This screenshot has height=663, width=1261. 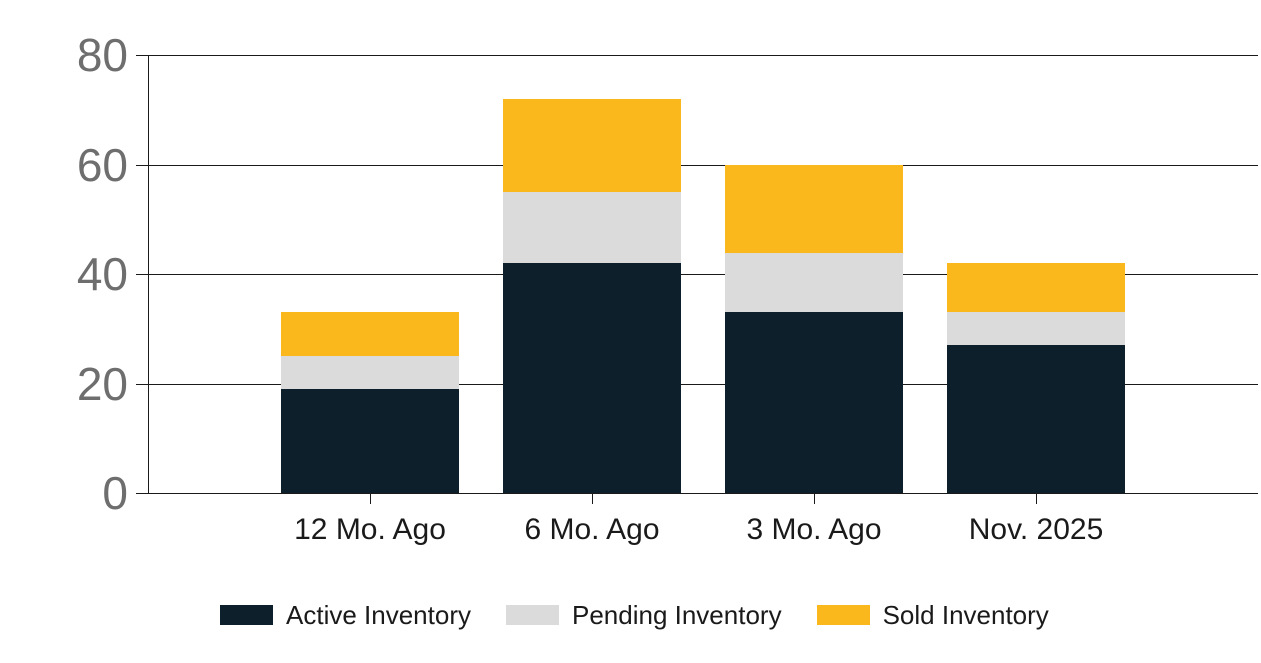 What do you see at coordinates (814, 529) in the screenshot?
I see `x-axis-category-label: 3 Mo. Ago` at bounding box center [814, 529].